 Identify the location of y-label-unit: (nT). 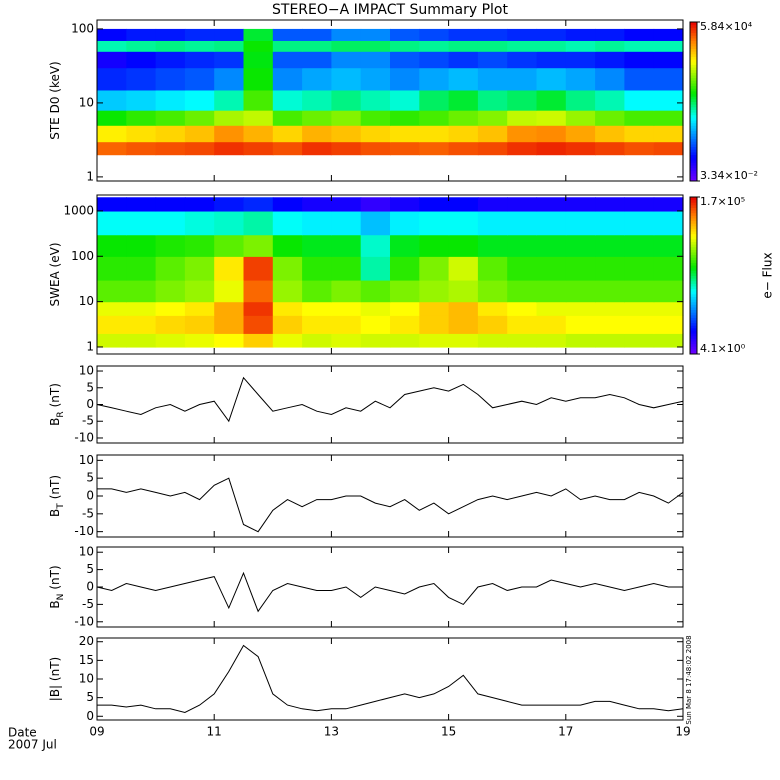
(55, 487).